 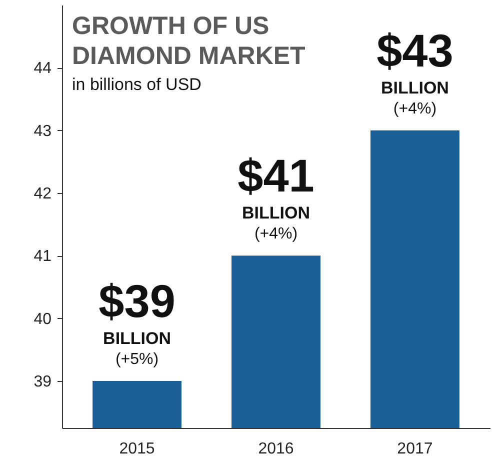 What do you see at coordinates (43, 257) in the screenshot?
I see `y-tick-label: 41` at bounding box center [43, 257].